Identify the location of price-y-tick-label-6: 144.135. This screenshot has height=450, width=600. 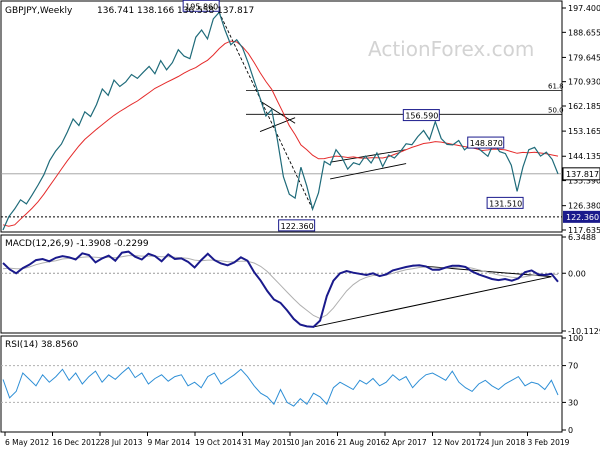
(584, 156).